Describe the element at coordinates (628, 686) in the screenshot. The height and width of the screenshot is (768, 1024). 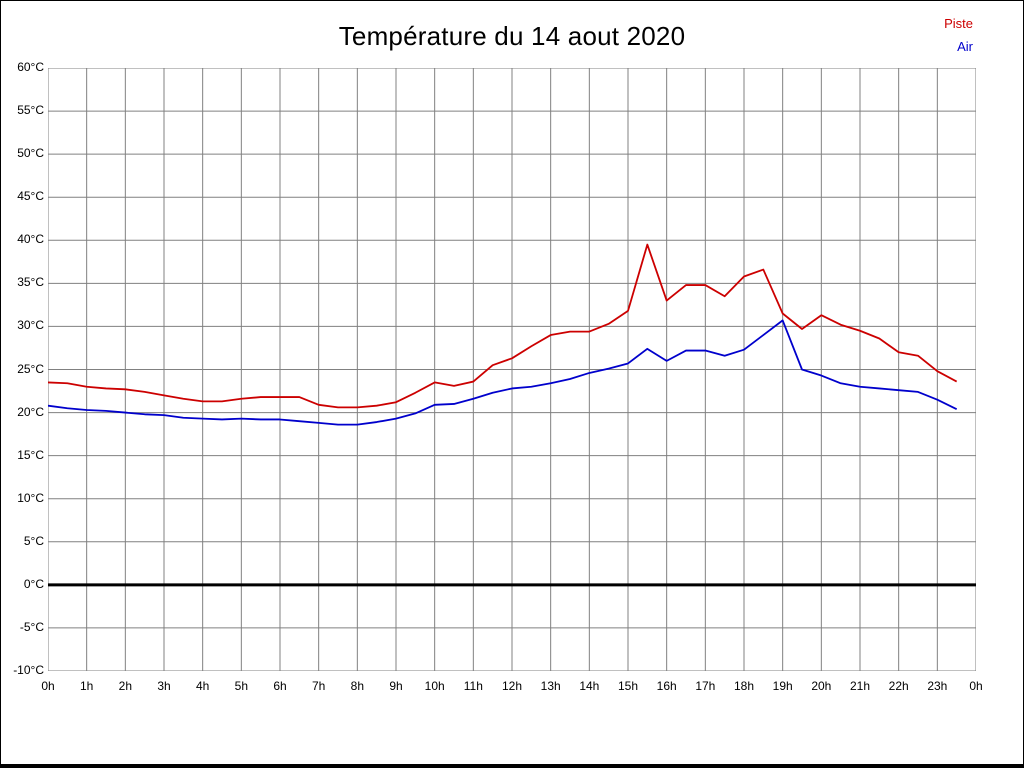
I see `x-tick-label: 15h` at that location.